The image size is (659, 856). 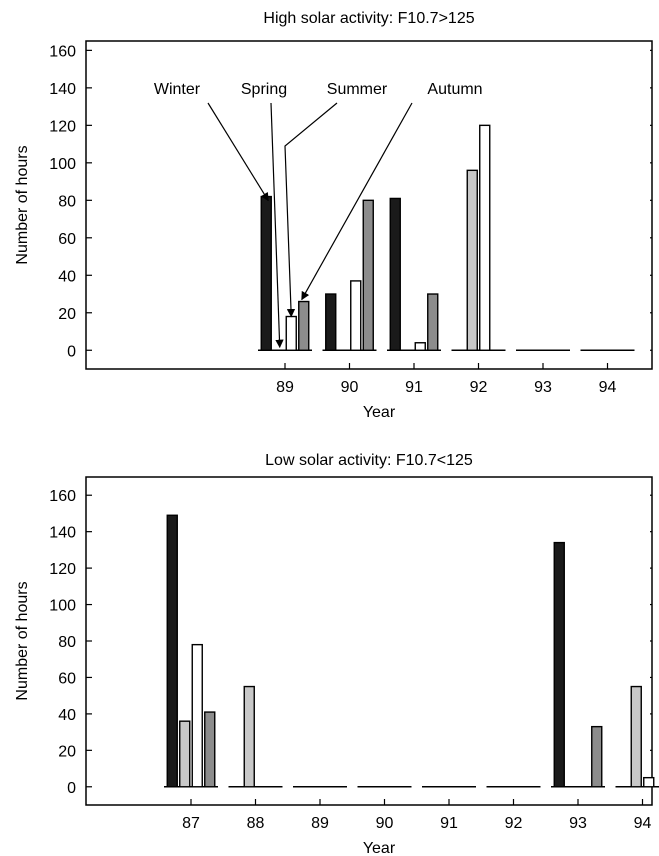 What do you see at coordinates (454, 89) in the screenshot?
I see `annotation-autumn: Autumn` at bounding box center [454, 89].